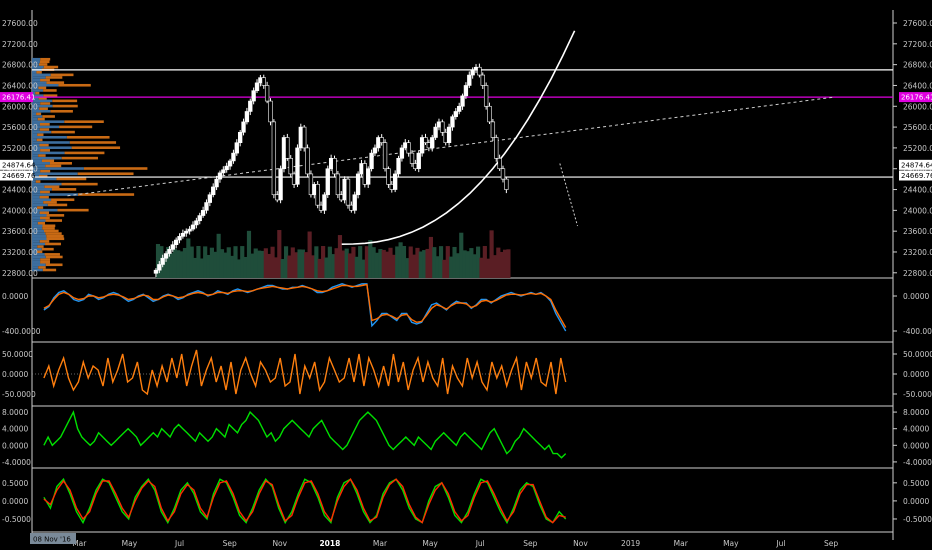 The image size is (932, 550). What do you see at coordinates (15, 445) in the screenshot?
I see `y-tick-left: 0.0000` at bounding box center [15, 445].